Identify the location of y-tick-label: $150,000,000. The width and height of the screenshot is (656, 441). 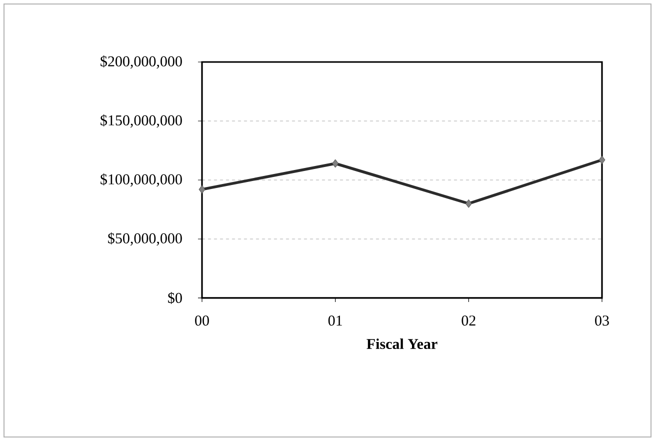
(141, 121).